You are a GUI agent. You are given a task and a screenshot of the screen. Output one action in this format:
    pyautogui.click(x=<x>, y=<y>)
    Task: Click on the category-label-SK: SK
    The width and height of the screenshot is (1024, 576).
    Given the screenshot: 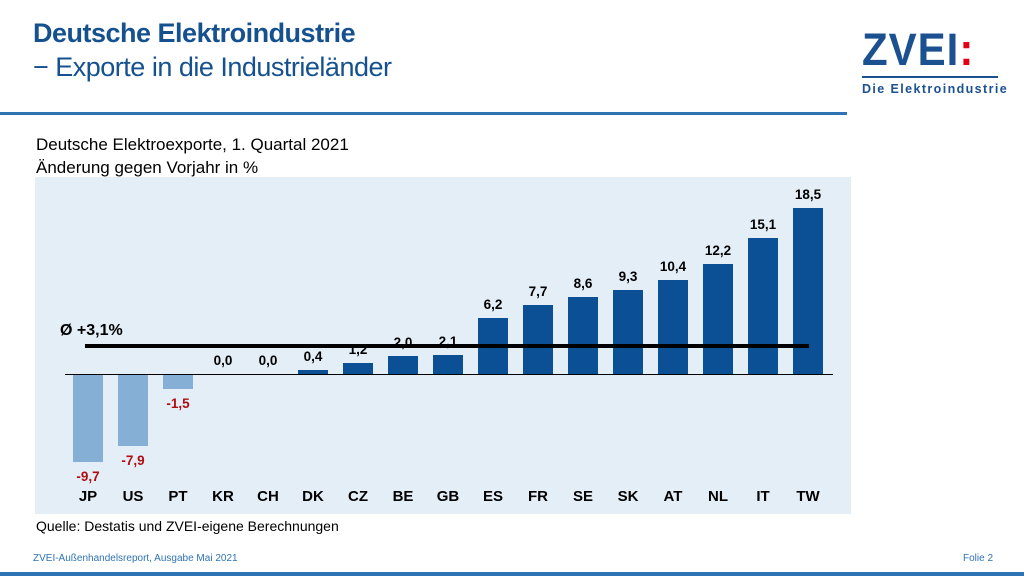 What is the action you would take?
    pyautogui.click(x=628, y=496)
    